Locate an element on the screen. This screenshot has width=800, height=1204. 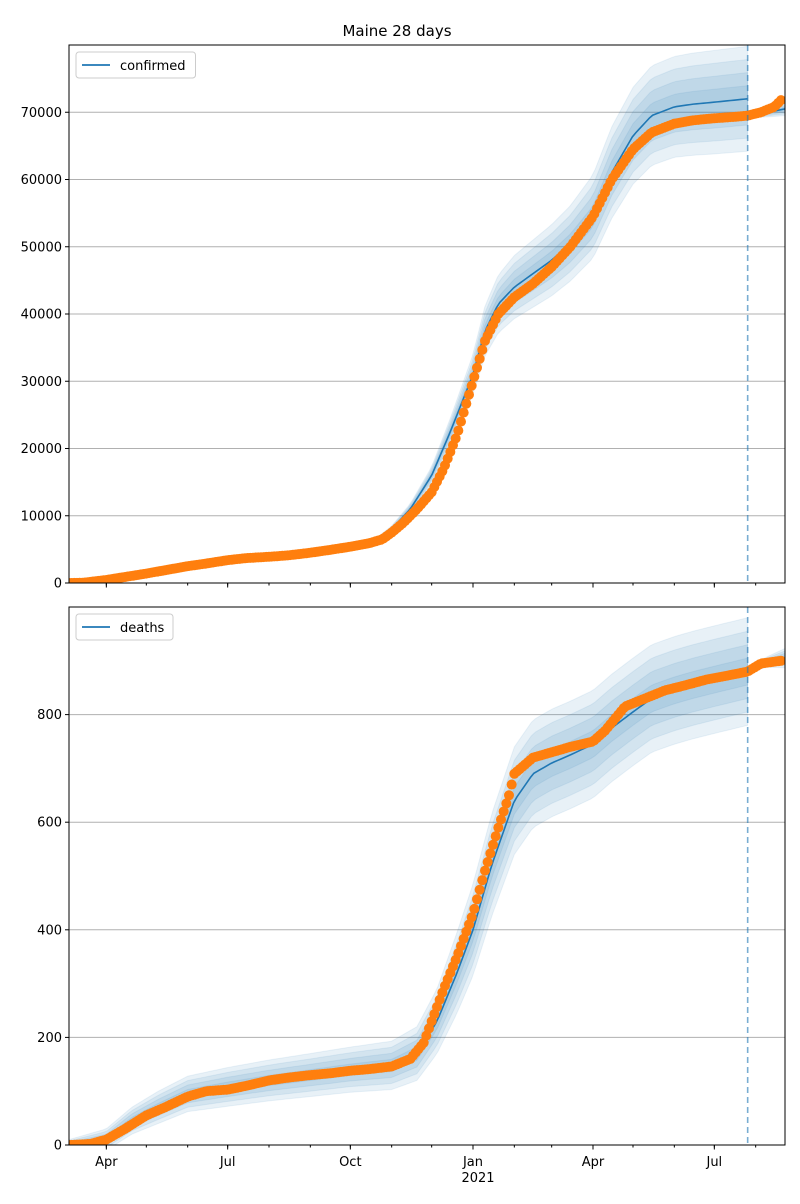
y-tick-label: 200 is located at coordinates (49, 1038).